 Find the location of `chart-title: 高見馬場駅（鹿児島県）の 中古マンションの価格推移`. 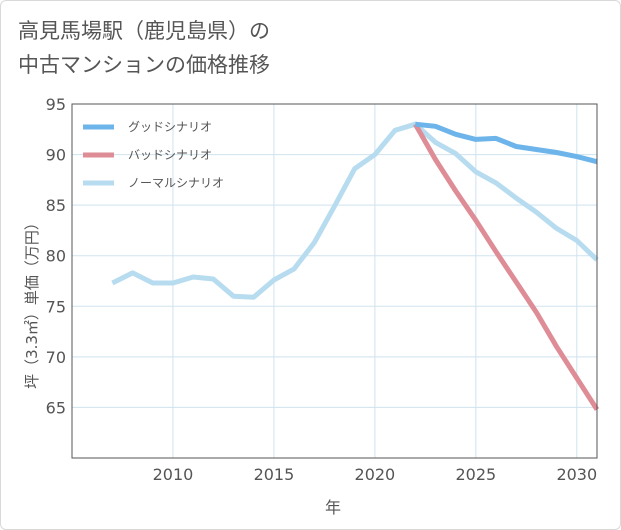

chart-title: 高見馬場駅（鹿児島県）の 中古マンションの価格推移 is located at coordinates (144, 48).